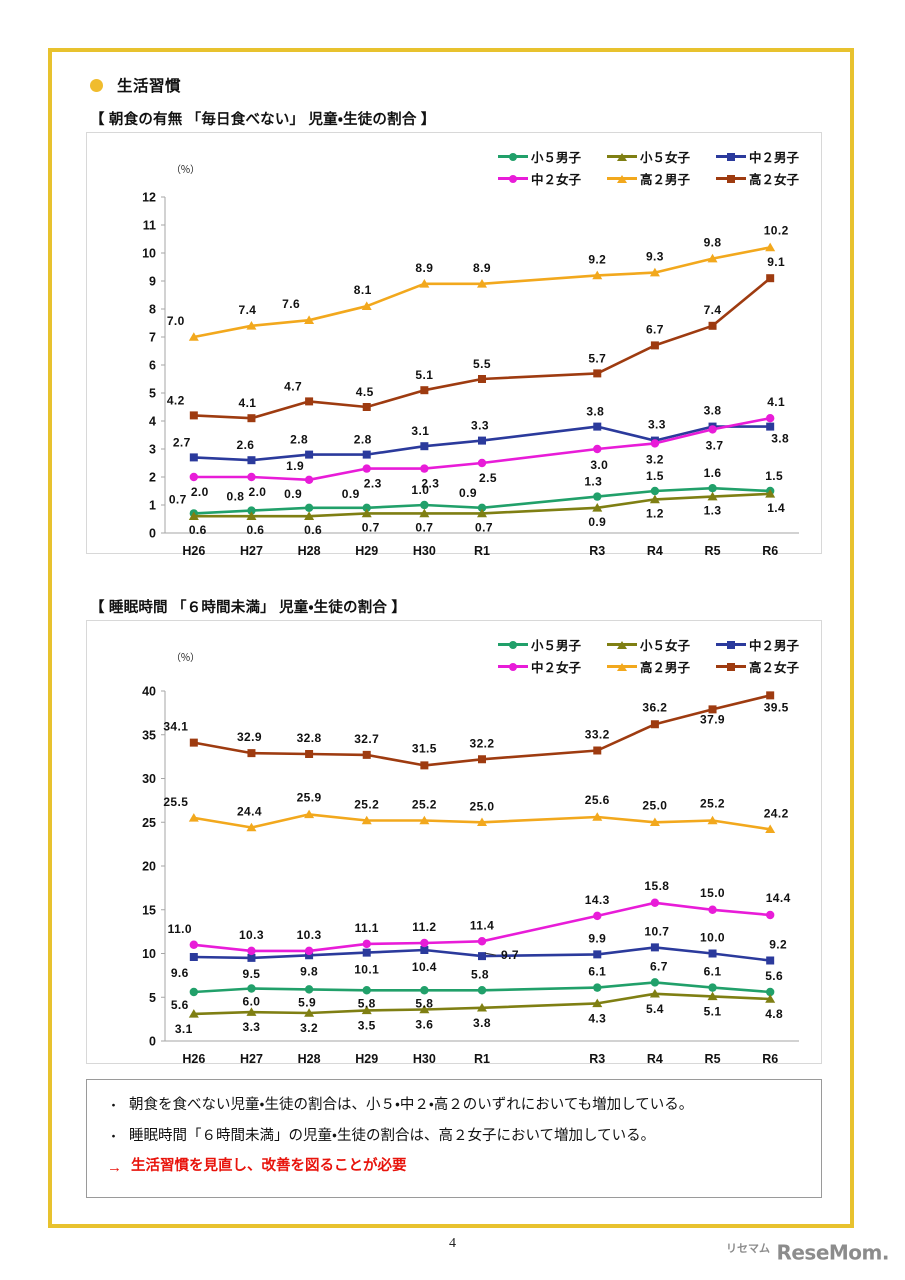 The image size is (905, 1280). Describe the element at coordinates (648, 156) in the screenshot. I see `legend-item-2: 小５女子` at that location.